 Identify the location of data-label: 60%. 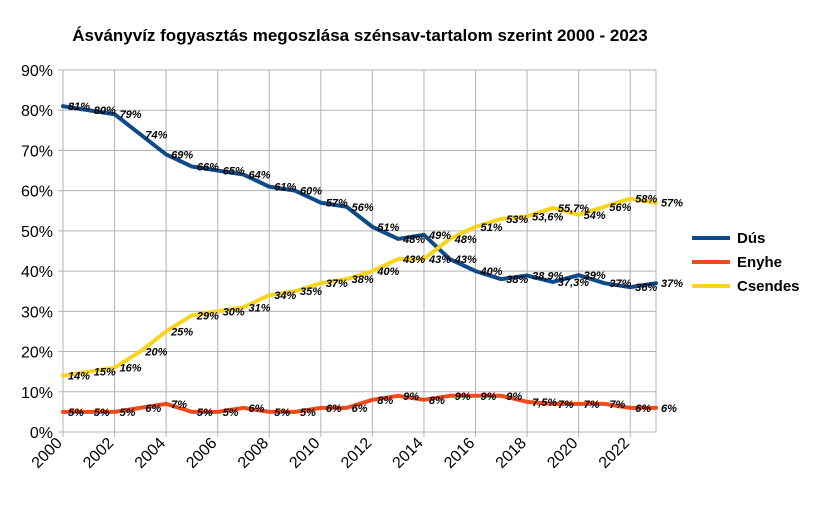
(311, 192).